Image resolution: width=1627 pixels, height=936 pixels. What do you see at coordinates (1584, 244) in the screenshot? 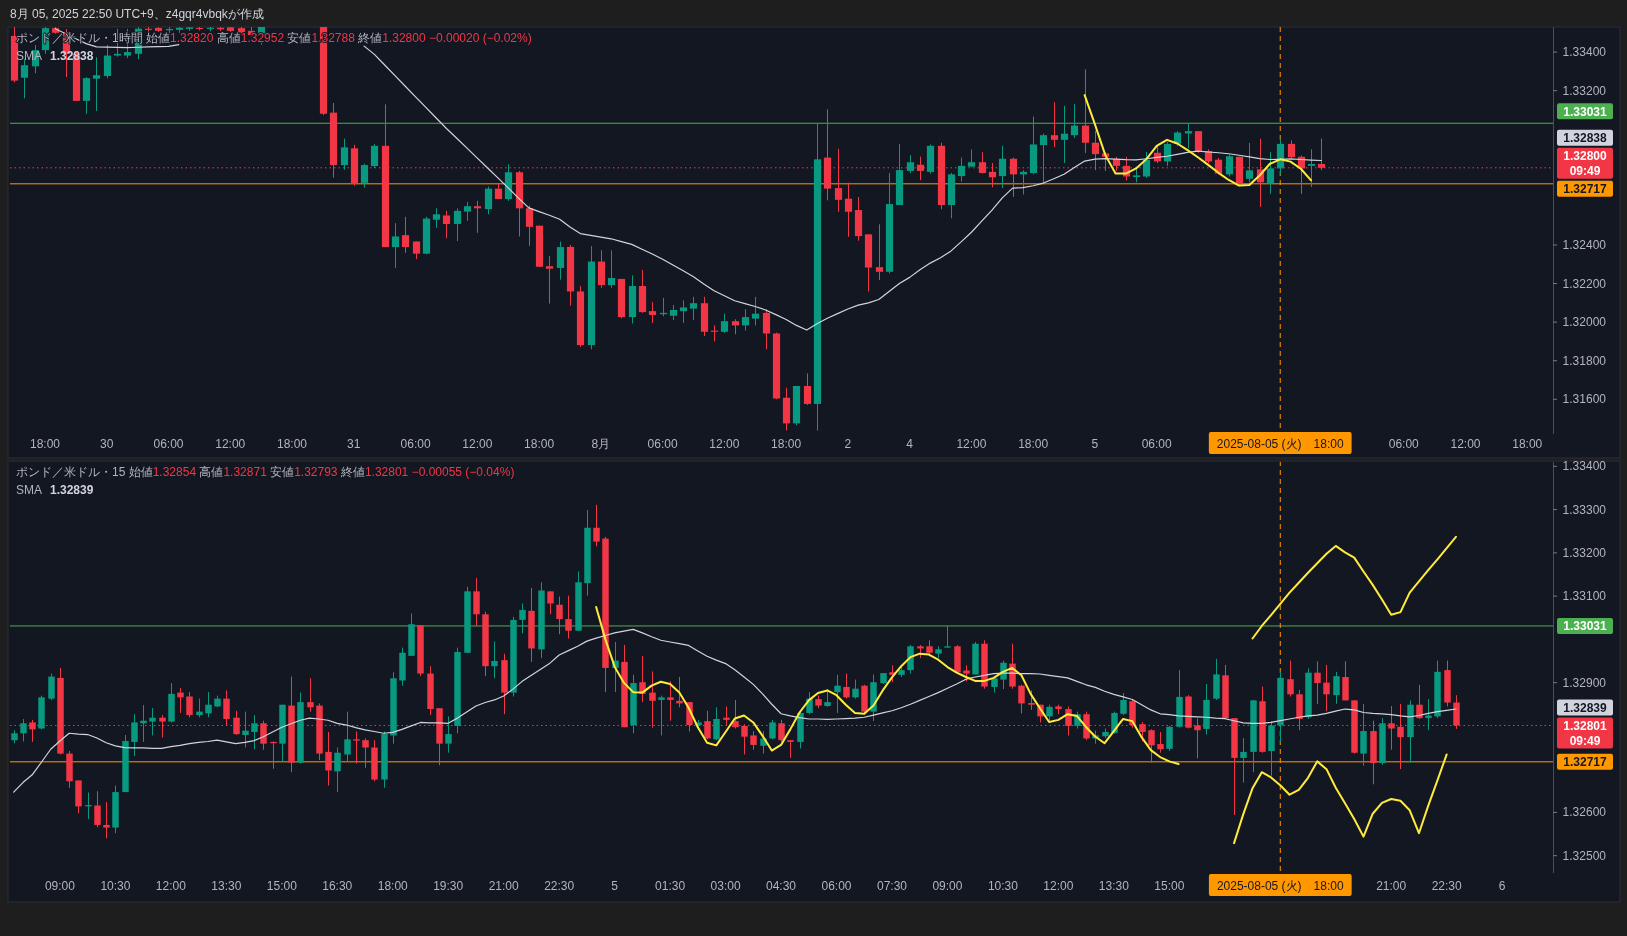
I see `y-tick-label: 1.32400` at bounding box center [1584, 244].